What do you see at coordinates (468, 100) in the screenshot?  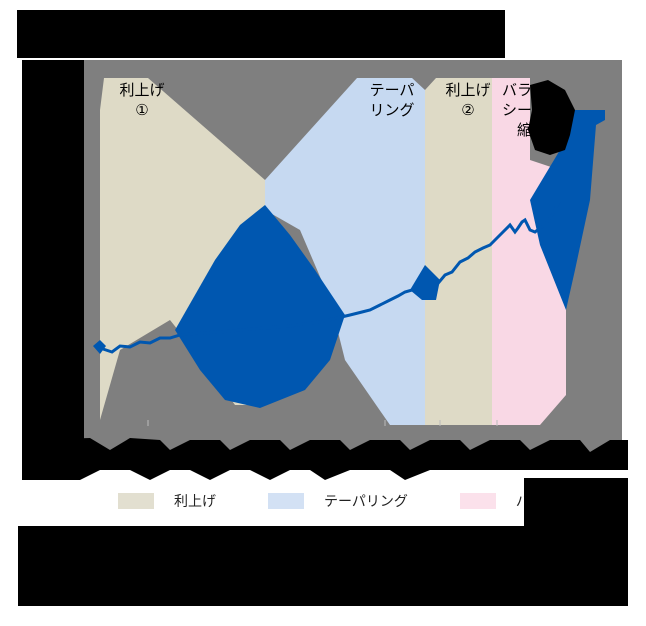 I see `band-label-rate-hike-2: 利上げ ②` at bounding box center [468, 100].